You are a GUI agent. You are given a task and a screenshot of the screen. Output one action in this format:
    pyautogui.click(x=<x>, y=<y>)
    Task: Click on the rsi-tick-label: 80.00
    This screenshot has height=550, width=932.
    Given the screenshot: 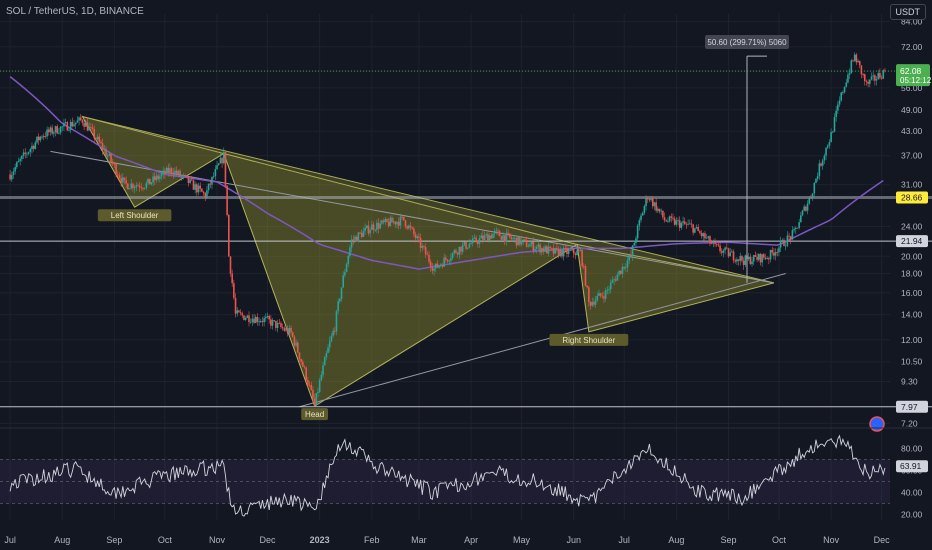 What is the action you would take?
    pyautogui.click(x=912, y=449)
    